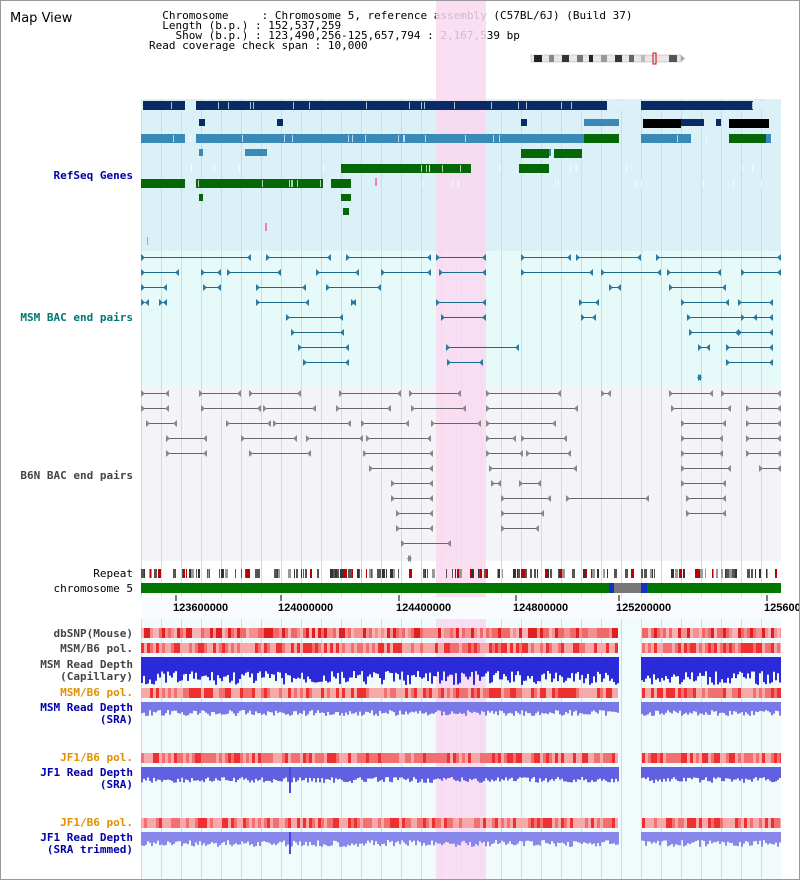 This screenshot has width=800, height=880. I want to click on track-label-refseq-genes: RefSeq Genes, so click(93, 175).